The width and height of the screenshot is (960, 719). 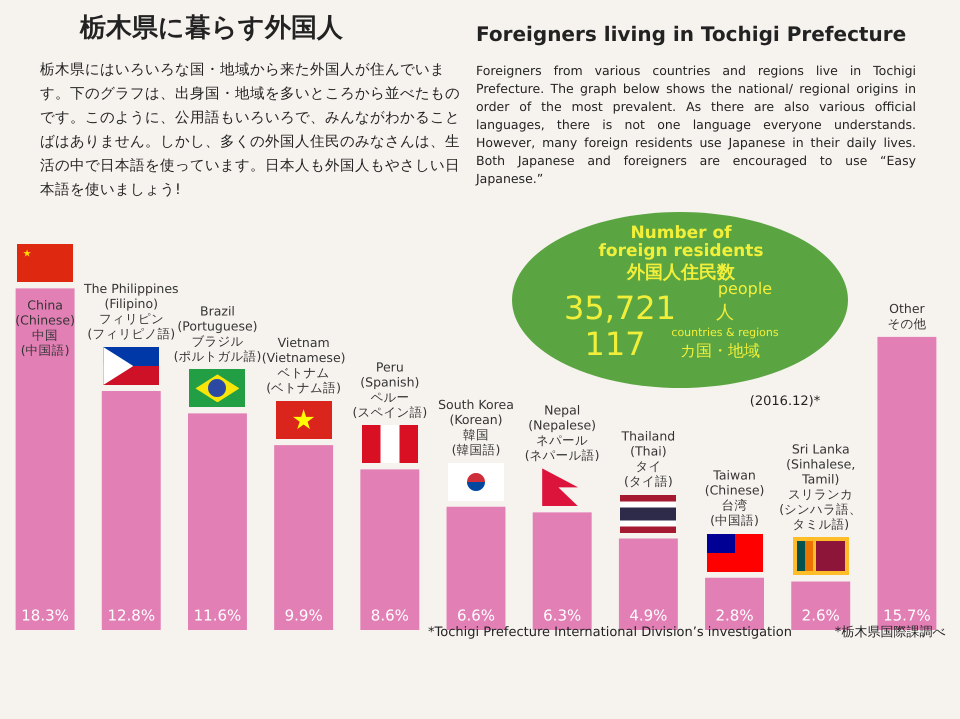 I want to click on text: Foreigners from various countries and regions live in Tochigi Prefecture. The graph below shows the national/ regional origins in order of the most prevalent. As there are also various official languages, there is not one language everyone understands. However, many foreign residents use Japanese in their daily lives. Both Japanese and foreigners are encouraged to use “Easy Japanese.”, so click(x=696, y=125).